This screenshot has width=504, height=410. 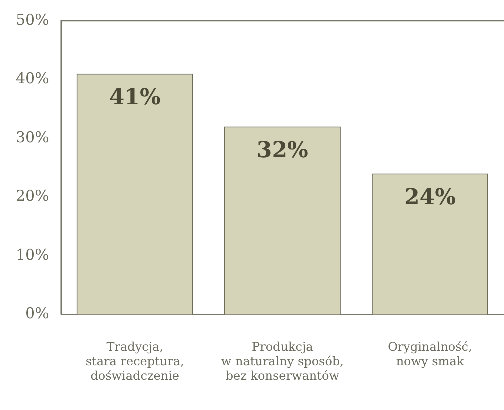 I want to click on x-tick-label: Produkcja w naturalny sposób, bez konserwantów, so click(x=282, y=361).